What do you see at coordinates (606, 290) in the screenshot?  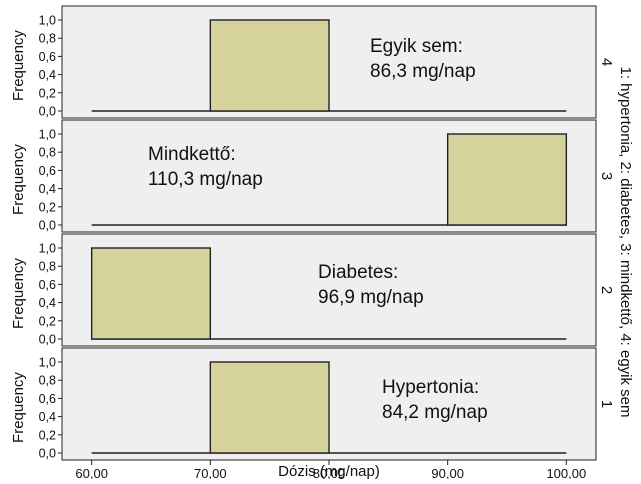 I see `facet-label-2: 2` at bounding box center [606, 290].